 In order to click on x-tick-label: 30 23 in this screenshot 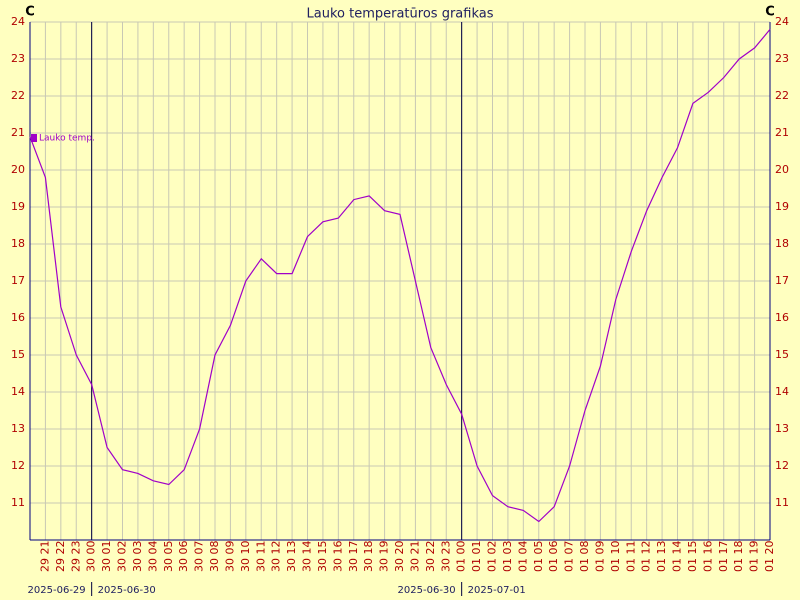, I will do `click(445, 557)`.